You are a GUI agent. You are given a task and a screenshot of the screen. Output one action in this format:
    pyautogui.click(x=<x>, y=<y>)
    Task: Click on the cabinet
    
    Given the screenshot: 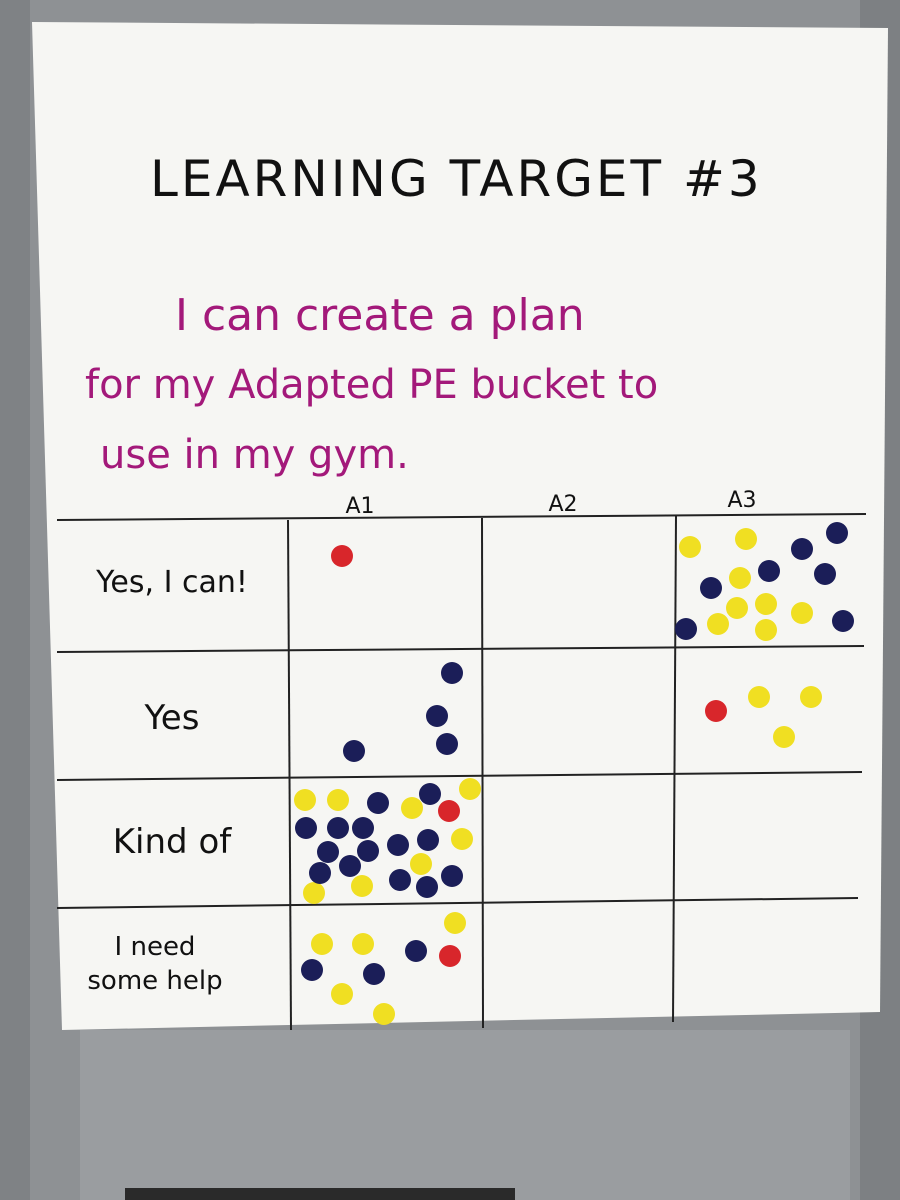 What is the action you would take?
    pyautogui.click(x=465, y=1115)
    